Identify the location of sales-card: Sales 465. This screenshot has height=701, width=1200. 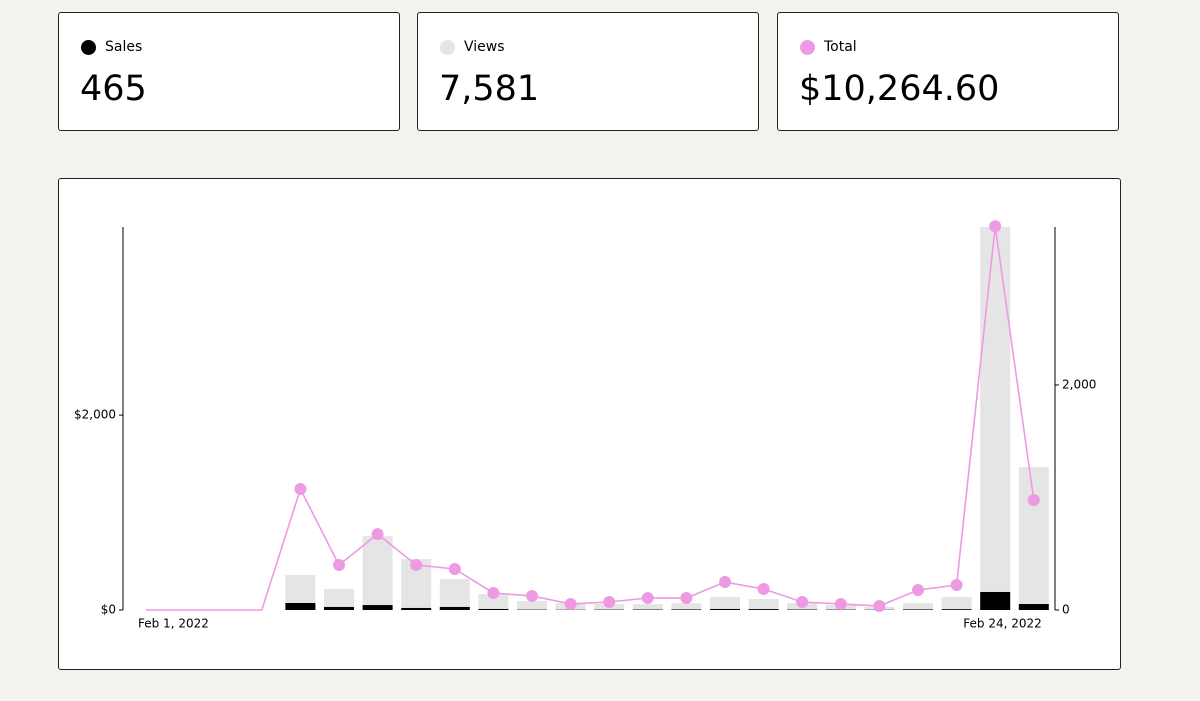
(229, 71).